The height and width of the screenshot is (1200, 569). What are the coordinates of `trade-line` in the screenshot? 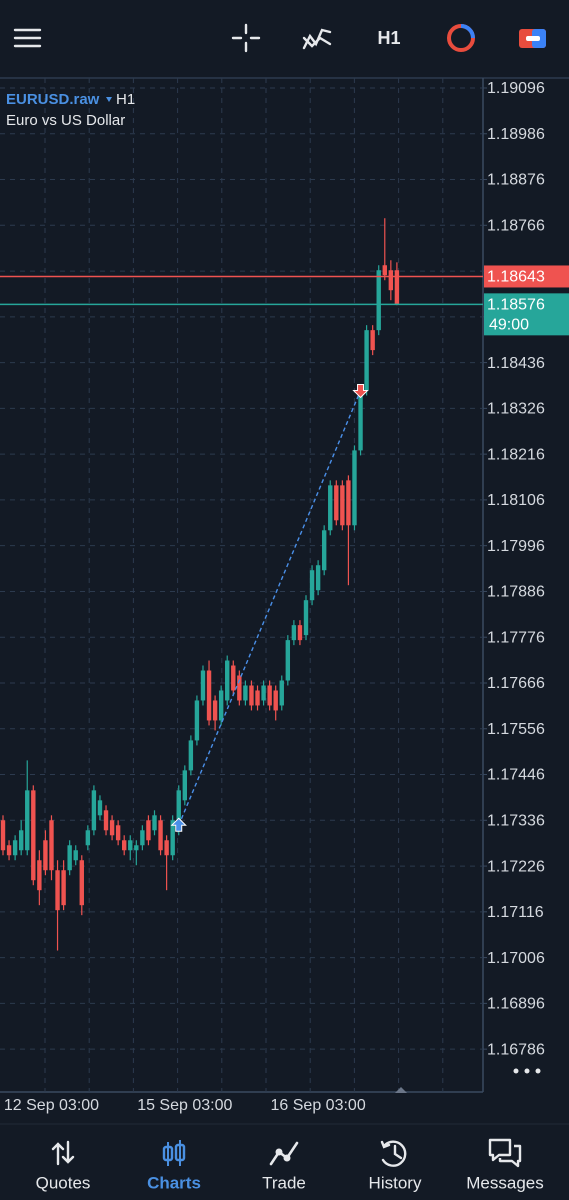 It's located at (270, 608).